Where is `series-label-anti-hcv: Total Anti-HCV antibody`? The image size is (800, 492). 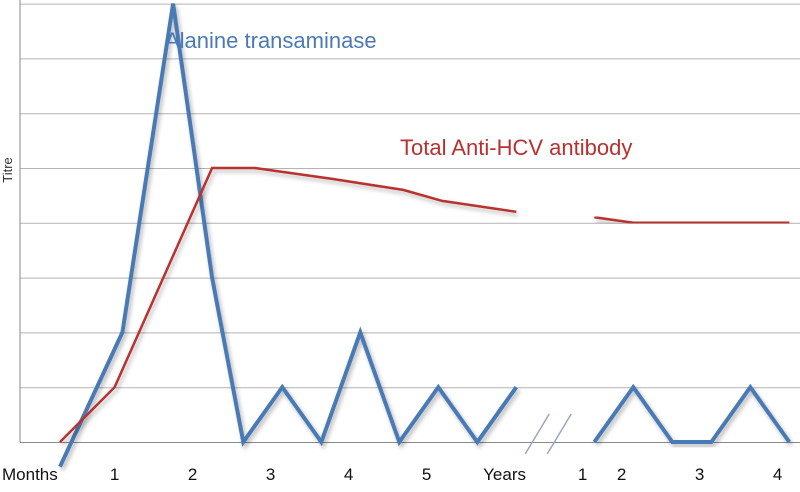
series-label-anti-hcv: Total Anti-HCV antibody is located at coordinates (516, 147).